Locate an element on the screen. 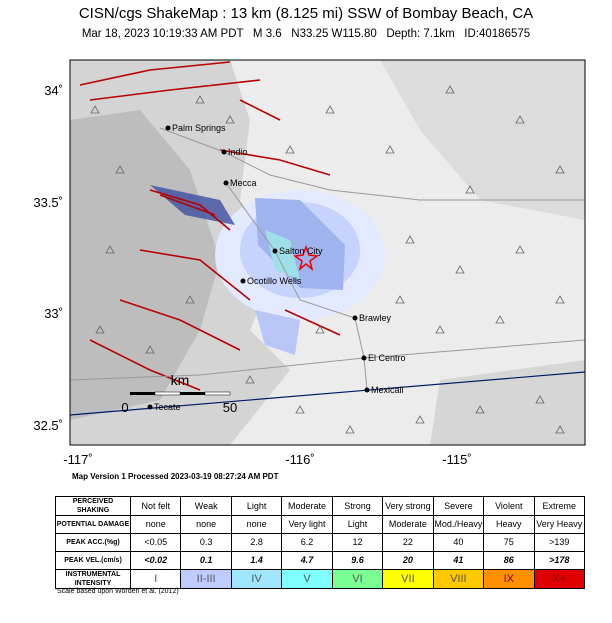 Image resolution: width=612 pixels, height=623 pixels. row-label: INSTRUMENTAL INTENSITY is located at coordinates (93, 579).